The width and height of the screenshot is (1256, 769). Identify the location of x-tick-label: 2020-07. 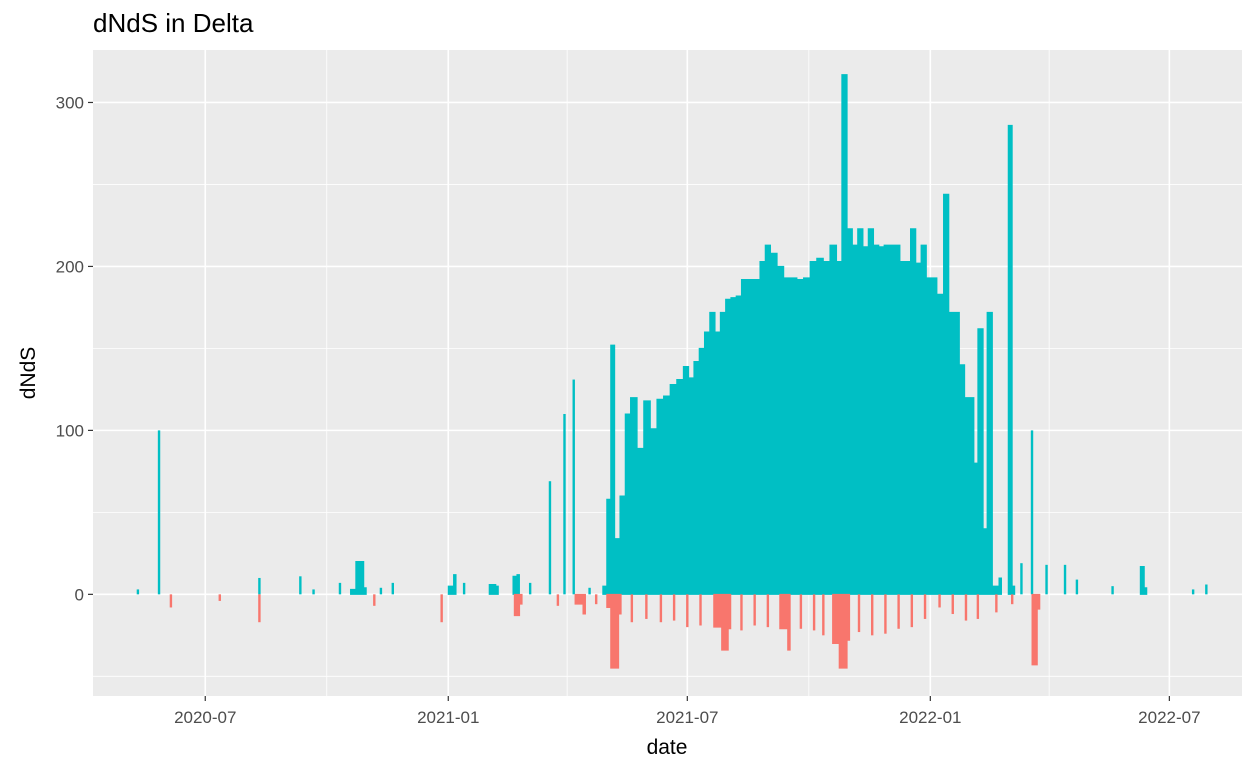
(205, 717).